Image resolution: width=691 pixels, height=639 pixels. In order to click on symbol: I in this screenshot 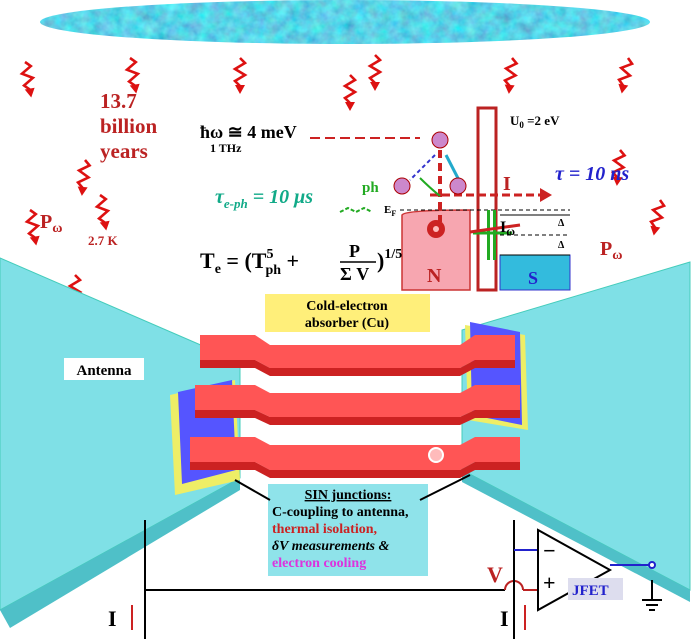, I will do `click(503, 227)`.